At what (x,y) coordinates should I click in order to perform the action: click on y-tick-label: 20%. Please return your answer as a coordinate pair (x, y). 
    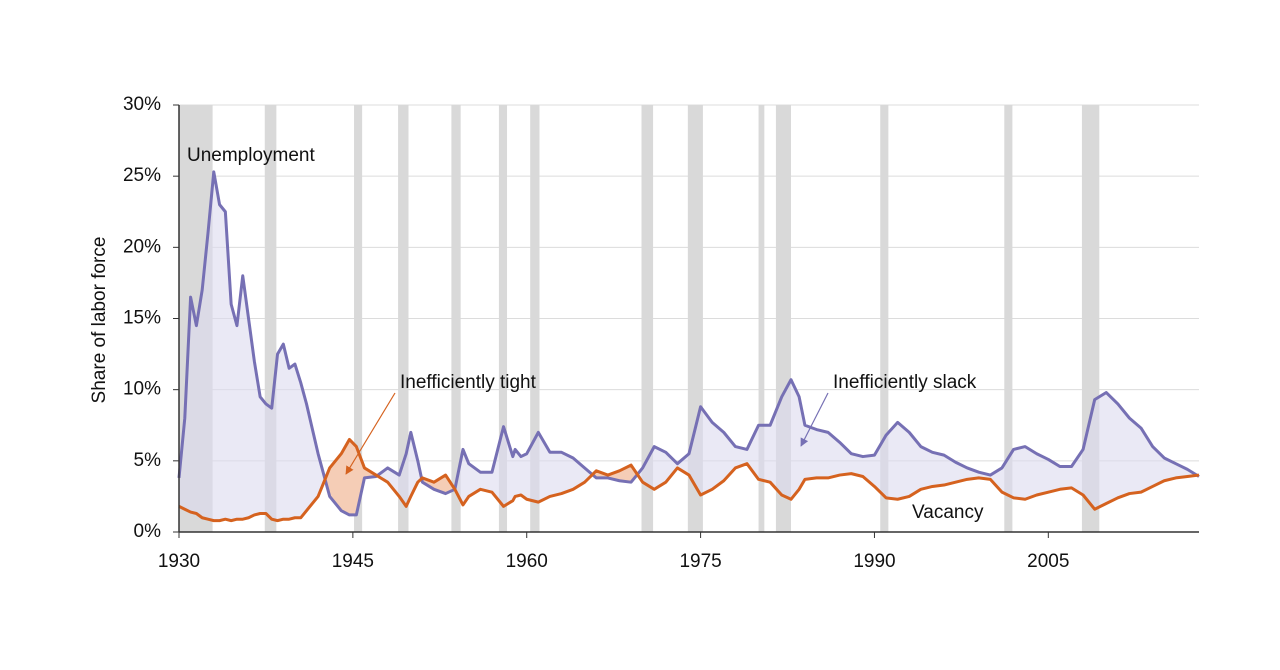
    Looking at the image, I should click on (142, 246).